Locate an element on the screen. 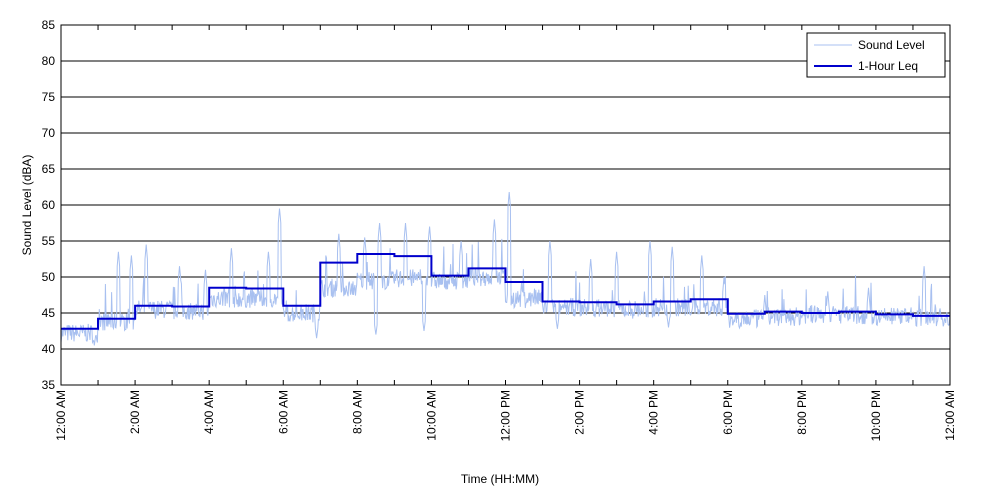 The width and height of the screenshot is (1000, 500). legend-box is located at coordinates (876, 55).